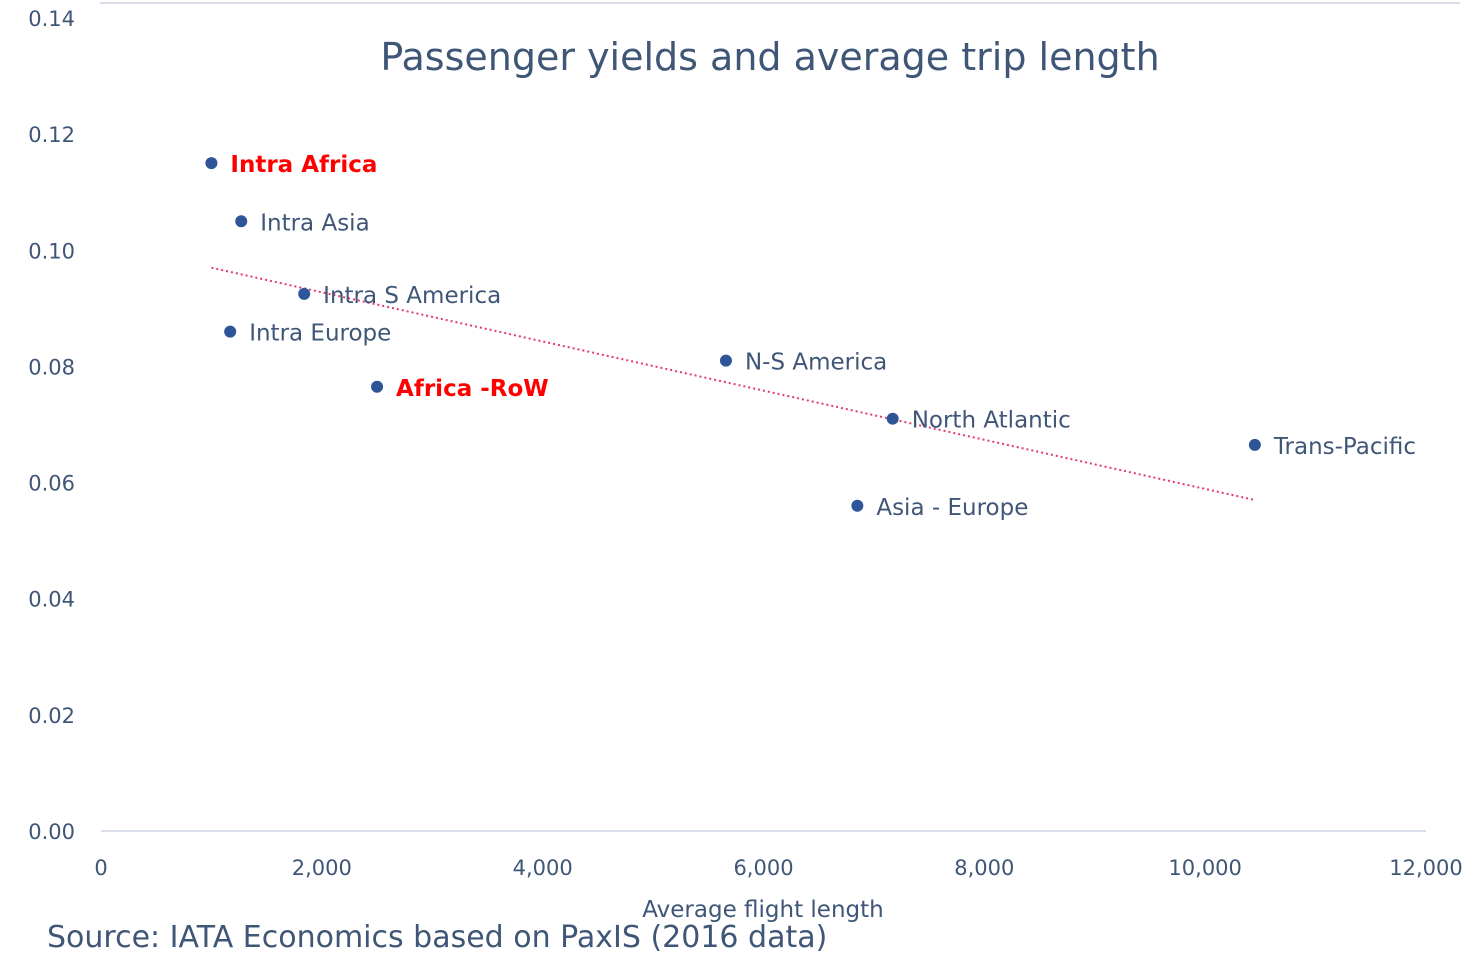  I want to click on x-axis-ticks: 0 2,000 4,000 6,000 8,000 10,000 12,000, so click(778, 868).